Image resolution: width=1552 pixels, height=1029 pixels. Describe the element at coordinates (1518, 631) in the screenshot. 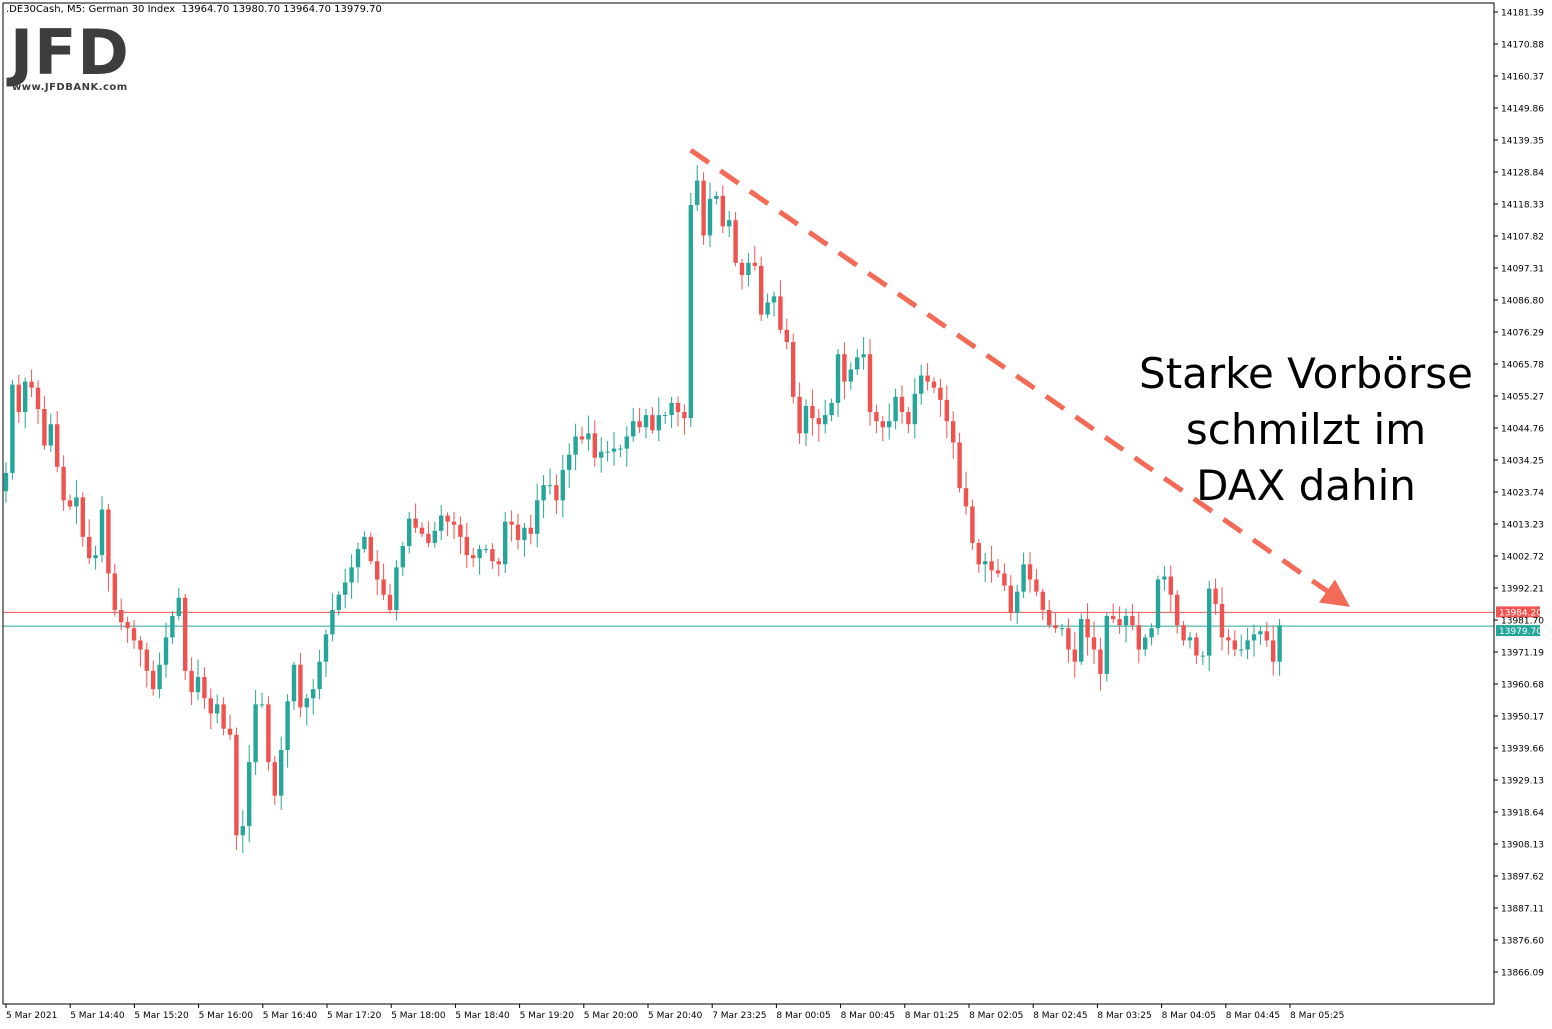

I see `price-line-tag` at that location.